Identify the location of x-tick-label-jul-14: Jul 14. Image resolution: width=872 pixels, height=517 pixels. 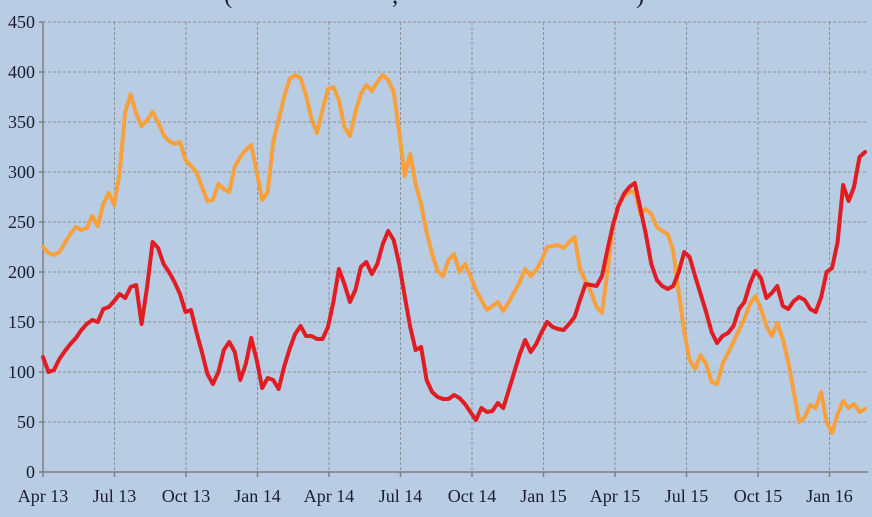
(400, 496).